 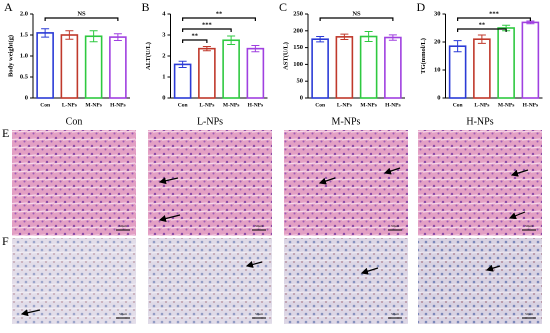 I want to click on y-axis-label: Body weight(g), so click(x=10, y=56).